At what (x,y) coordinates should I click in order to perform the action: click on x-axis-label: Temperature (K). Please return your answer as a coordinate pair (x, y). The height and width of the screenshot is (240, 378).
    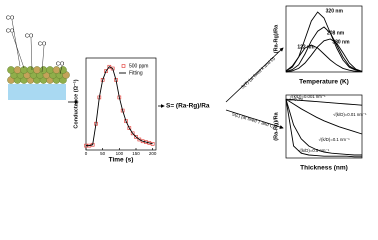
    Looking at the image, I should click on (324, 82).